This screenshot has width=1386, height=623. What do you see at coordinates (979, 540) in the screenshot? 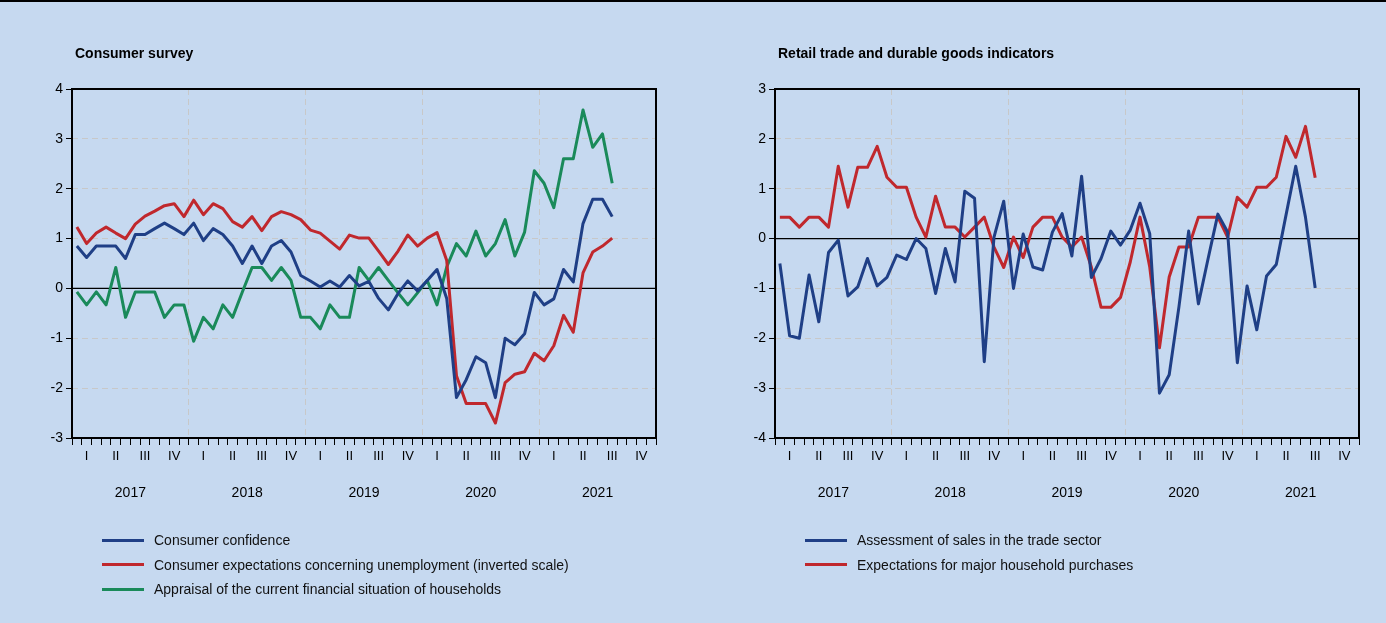
I see `legend-label: Assessment of sales in the trade sector` at bounding box center [979, 540].